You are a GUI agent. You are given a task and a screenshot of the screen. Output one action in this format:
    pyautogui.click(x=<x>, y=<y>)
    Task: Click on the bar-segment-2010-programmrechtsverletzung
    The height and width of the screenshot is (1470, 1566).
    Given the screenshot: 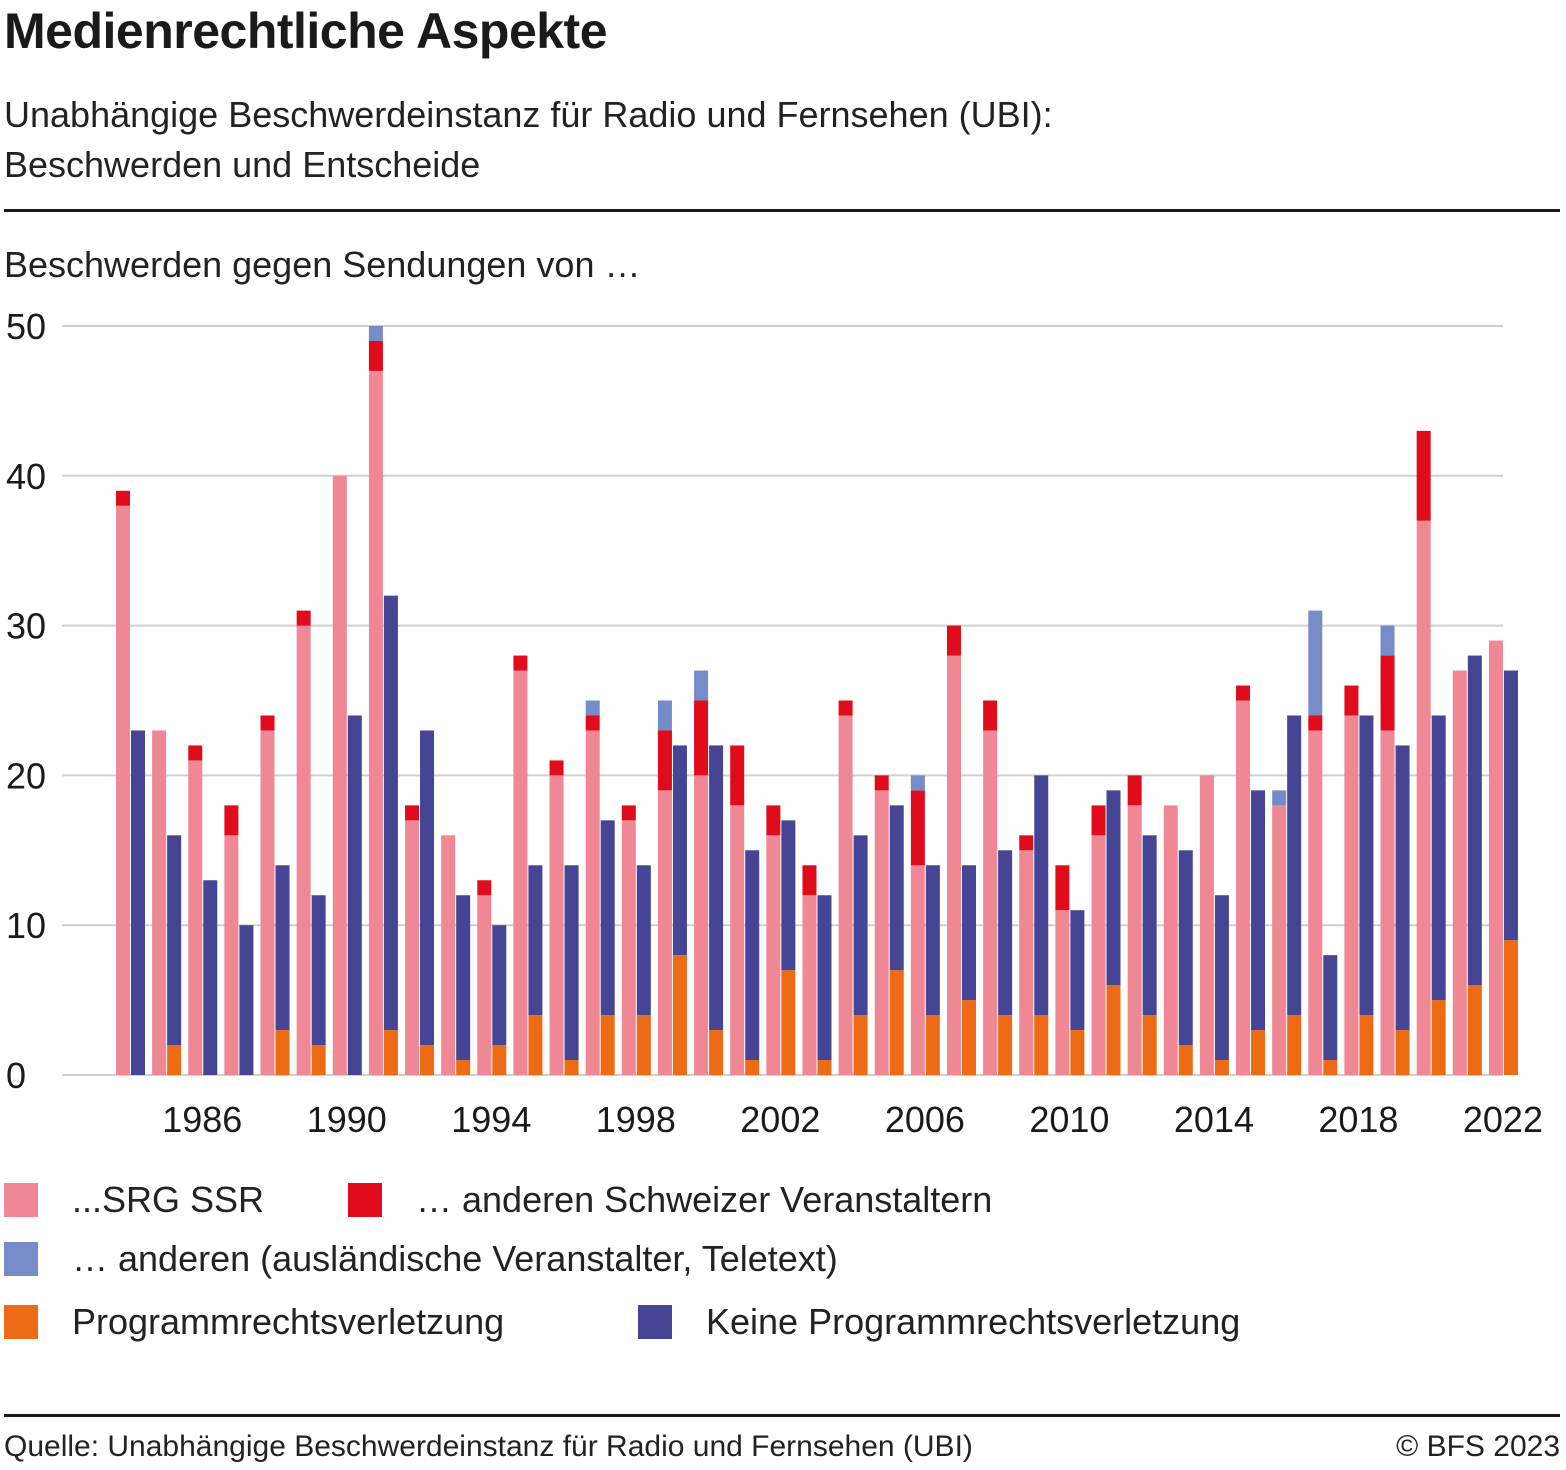 What is the action you would take?
    pyautogui.click(x=1077, y=1052)
    